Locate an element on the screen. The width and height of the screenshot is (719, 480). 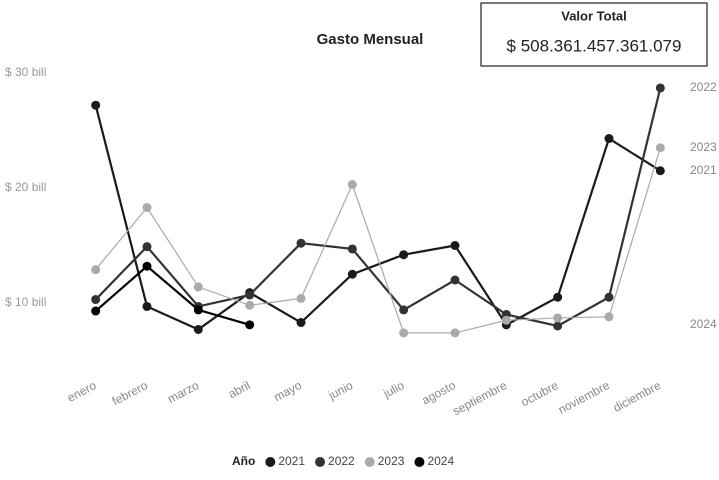
x-tick-label: julio is located at coordinates (393, 389).